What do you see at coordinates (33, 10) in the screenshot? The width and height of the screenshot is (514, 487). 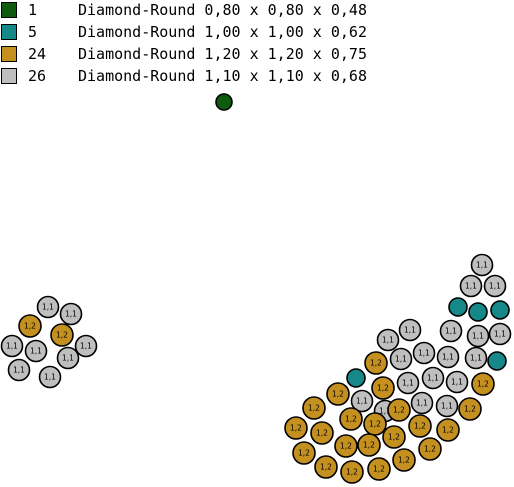 I see `legend-count: 1` at bounding box center [33, 10].